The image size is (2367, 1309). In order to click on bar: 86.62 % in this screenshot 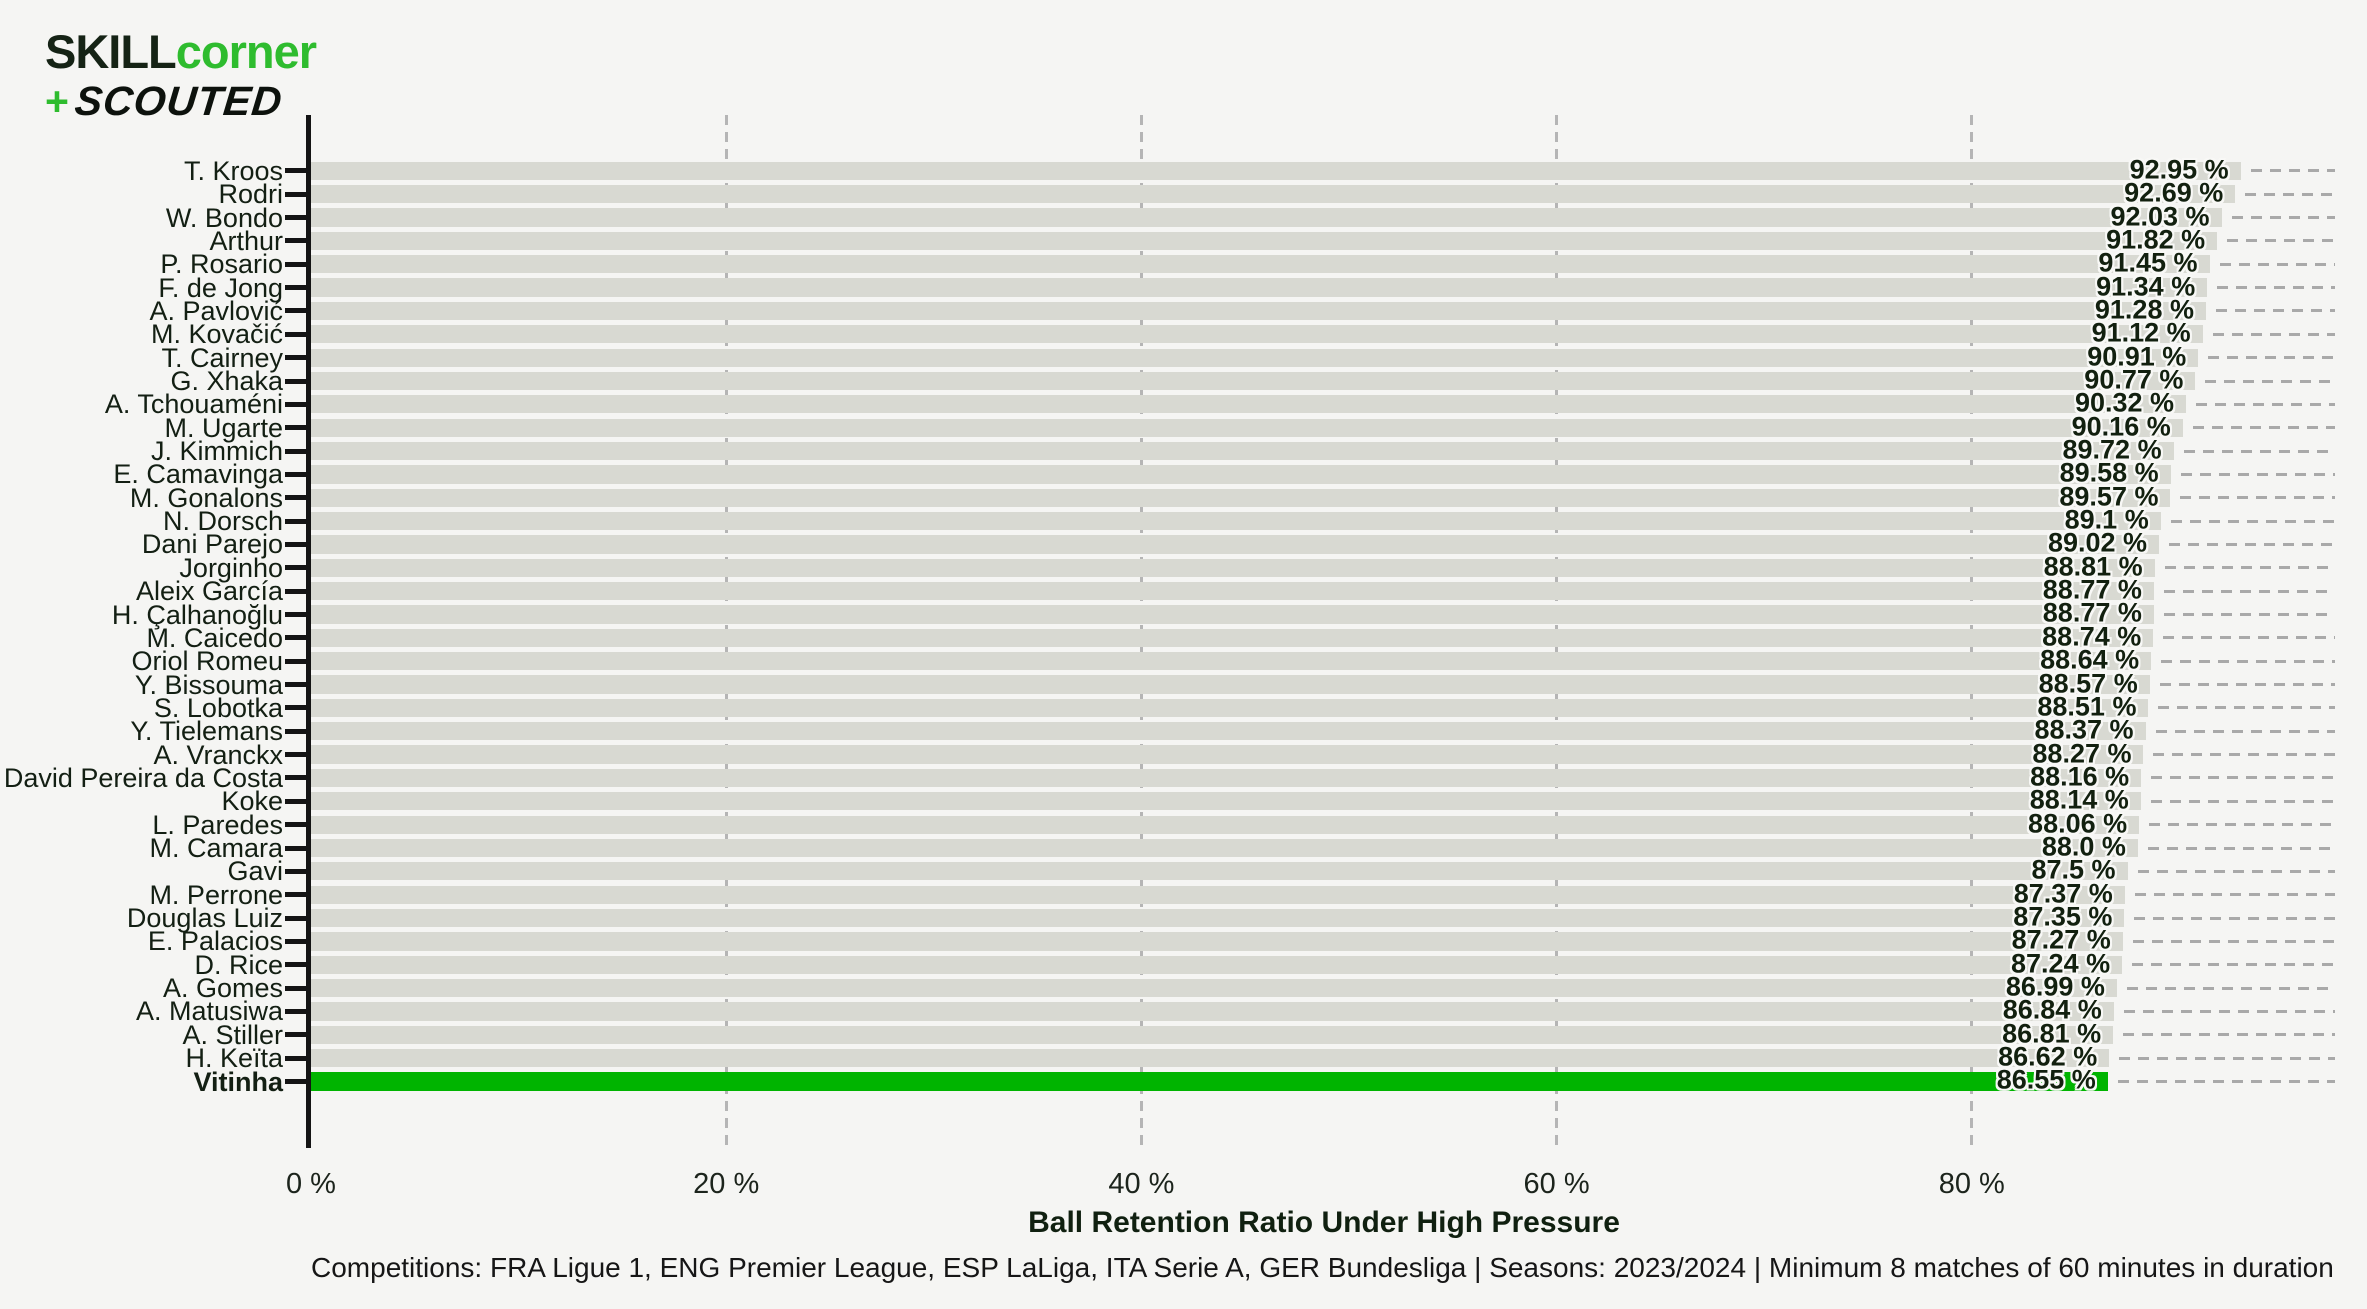, I will do `click(1210, 1056)`.